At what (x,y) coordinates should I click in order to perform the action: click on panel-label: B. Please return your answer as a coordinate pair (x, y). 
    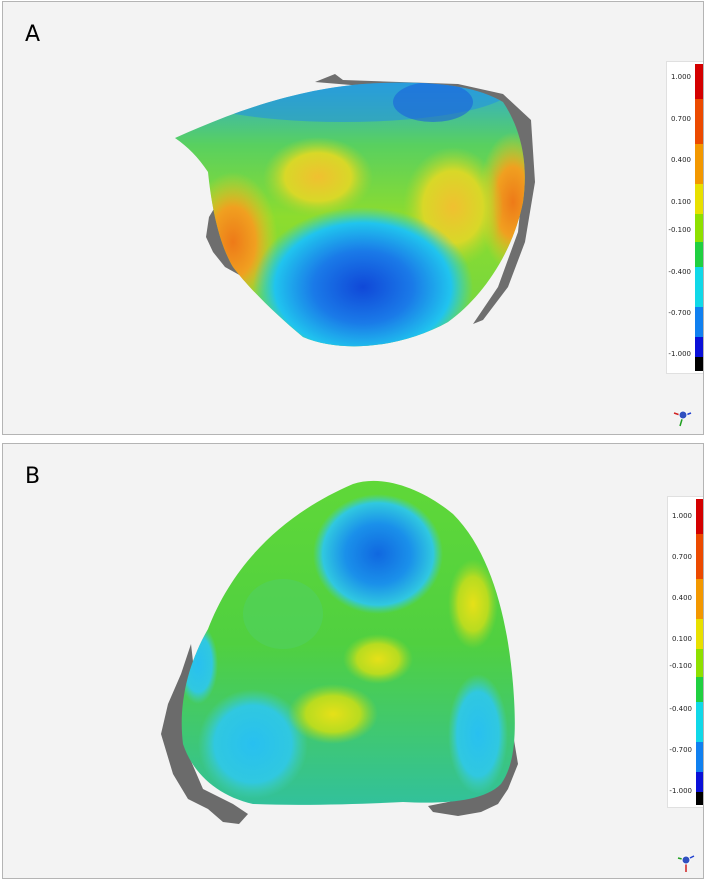
    Looking at the image, I should click on (33, 476).